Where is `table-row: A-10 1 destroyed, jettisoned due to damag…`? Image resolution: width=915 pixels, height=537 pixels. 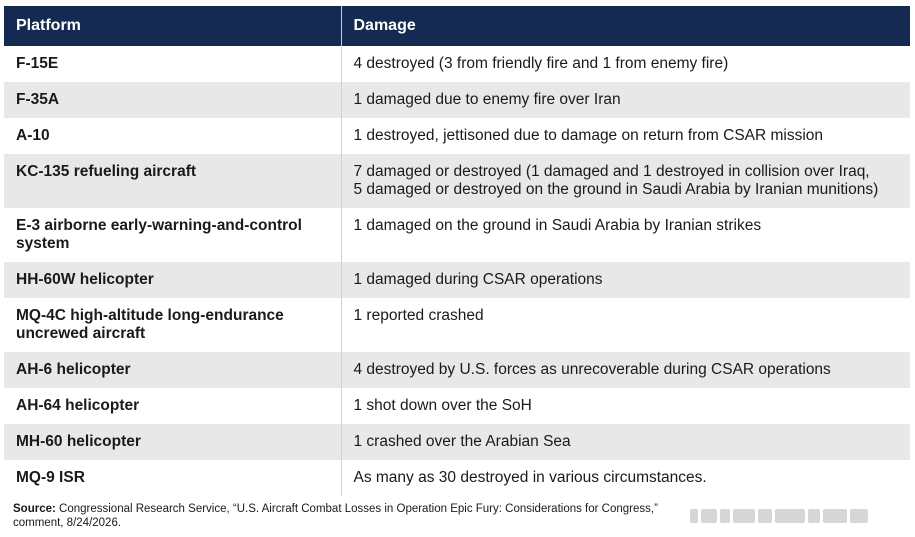
table-row: A-10 1 destroyed, jettisoned due to damag… is located at coordinates (457, 136).